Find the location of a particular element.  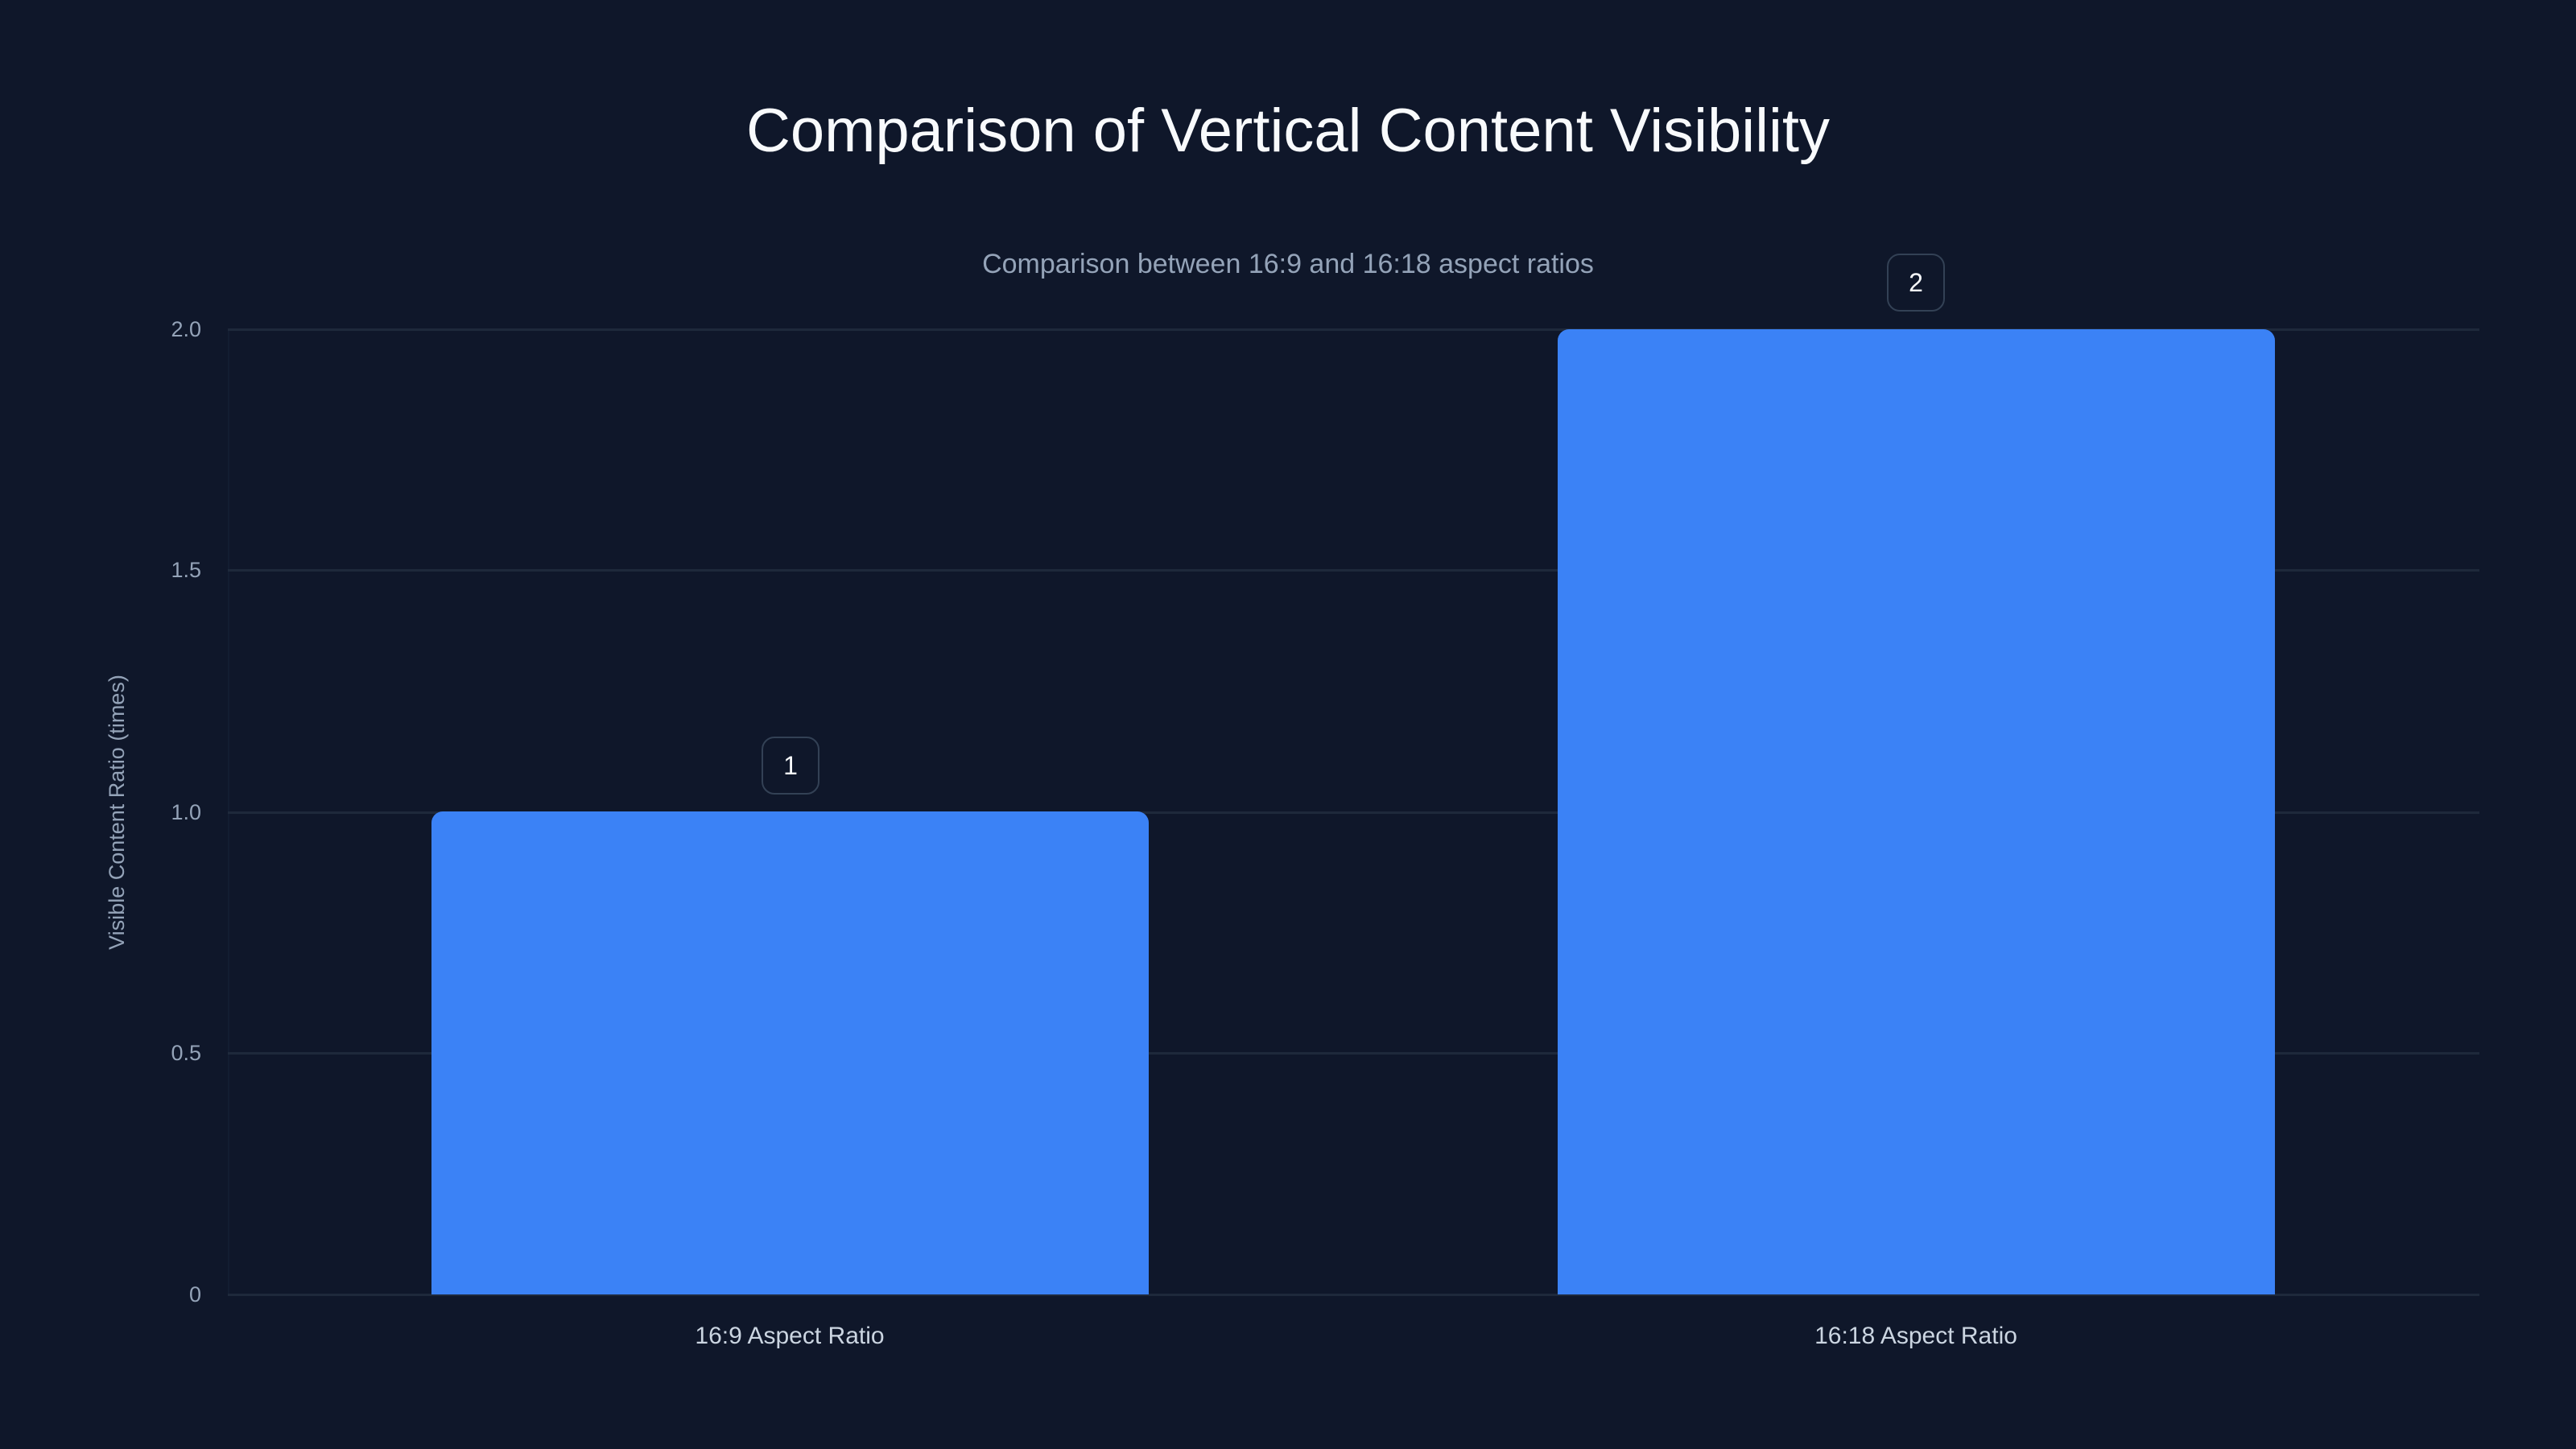

y-tick-0-5: 0.5 is located at coordinates (186, 1053).